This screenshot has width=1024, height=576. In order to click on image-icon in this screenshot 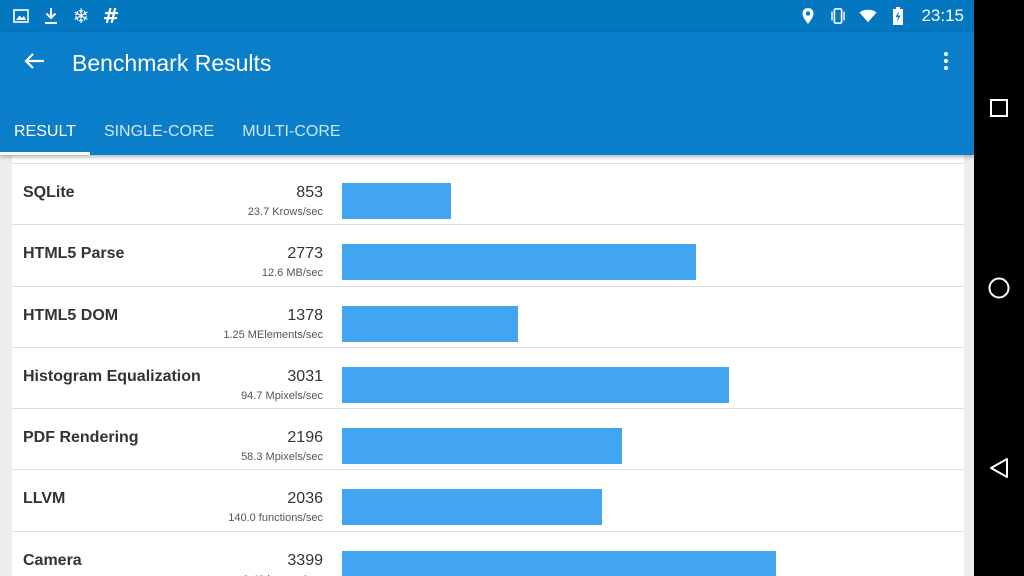, I will do `click(21, 16)`.